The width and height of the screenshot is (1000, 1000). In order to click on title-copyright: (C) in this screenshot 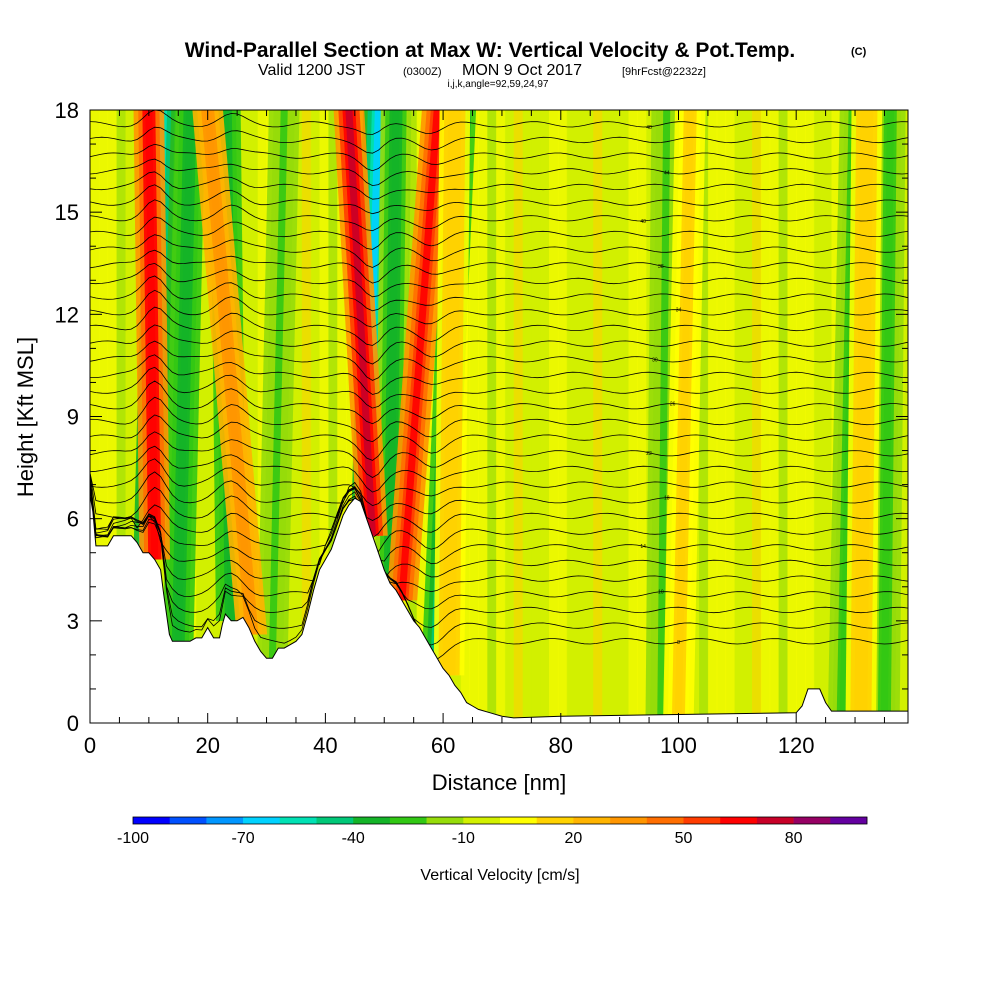, I will do `click(859, 52)`.